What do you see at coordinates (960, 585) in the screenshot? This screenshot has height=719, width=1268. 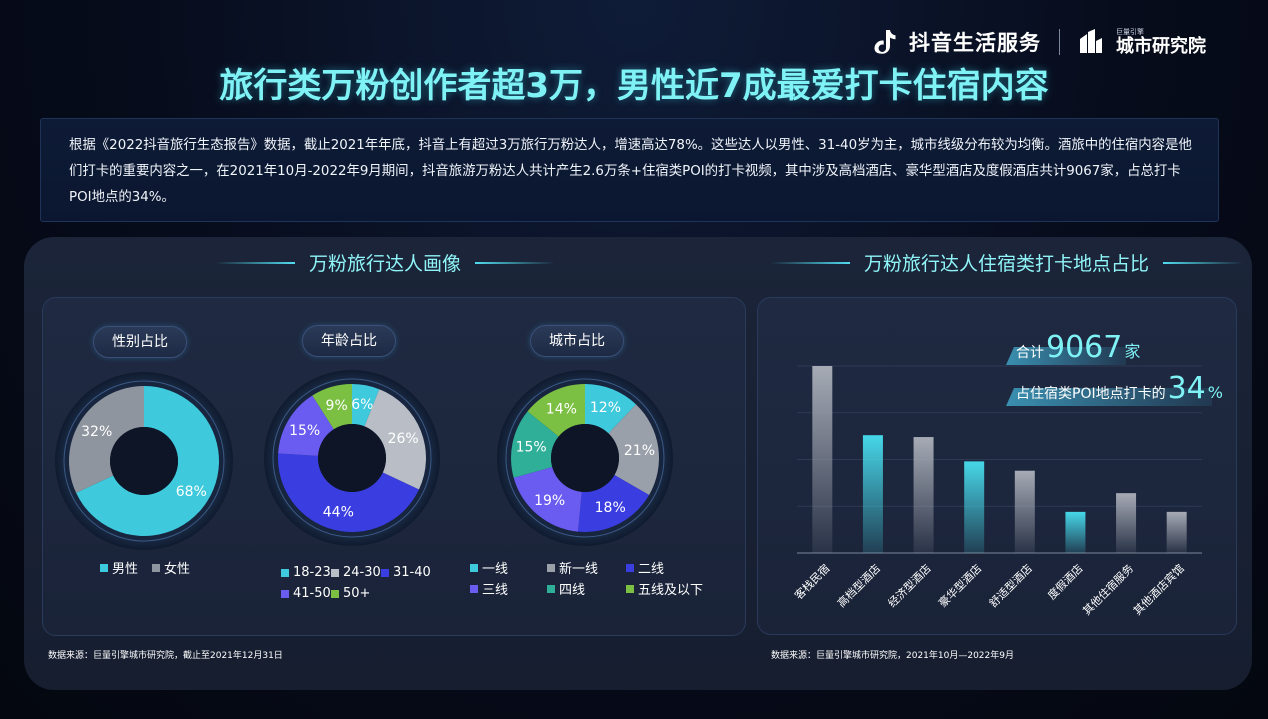 I see `bar-category-label: 豪华型酒店` at bounding box center [960, 585].